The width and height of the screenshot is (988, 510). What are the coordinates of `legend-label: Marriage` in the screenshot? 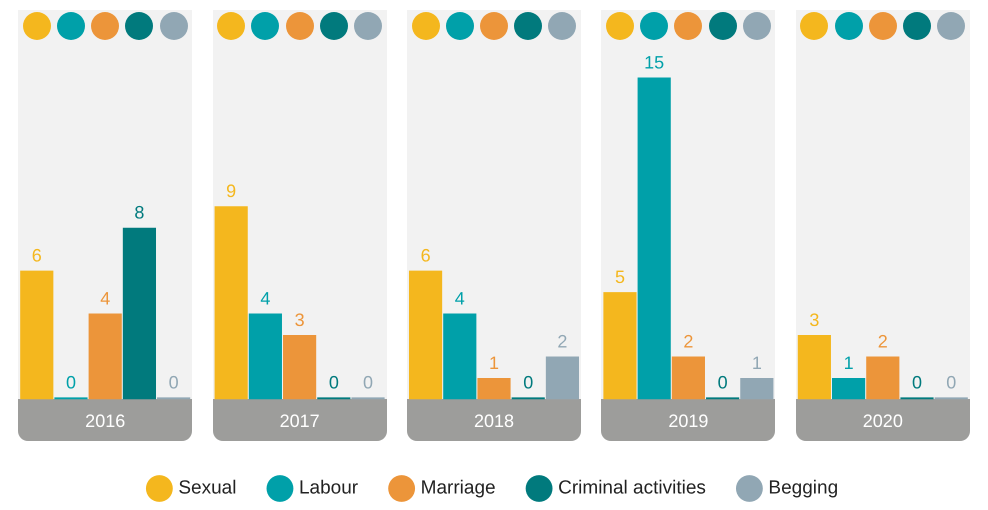 It's located at (458, 488).